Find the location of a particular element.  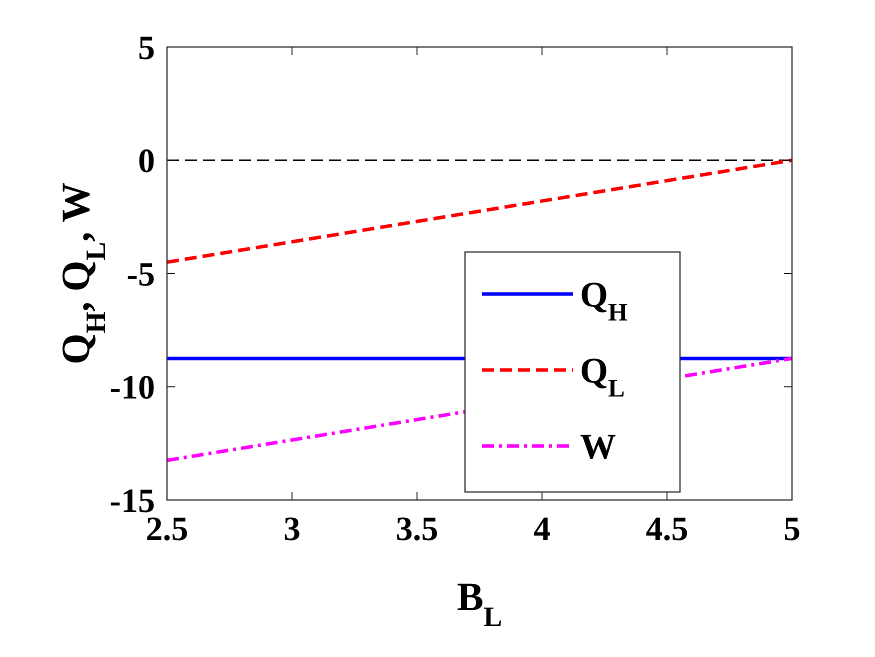

y-tick-label: -10 is located at coordinates (132, 388).